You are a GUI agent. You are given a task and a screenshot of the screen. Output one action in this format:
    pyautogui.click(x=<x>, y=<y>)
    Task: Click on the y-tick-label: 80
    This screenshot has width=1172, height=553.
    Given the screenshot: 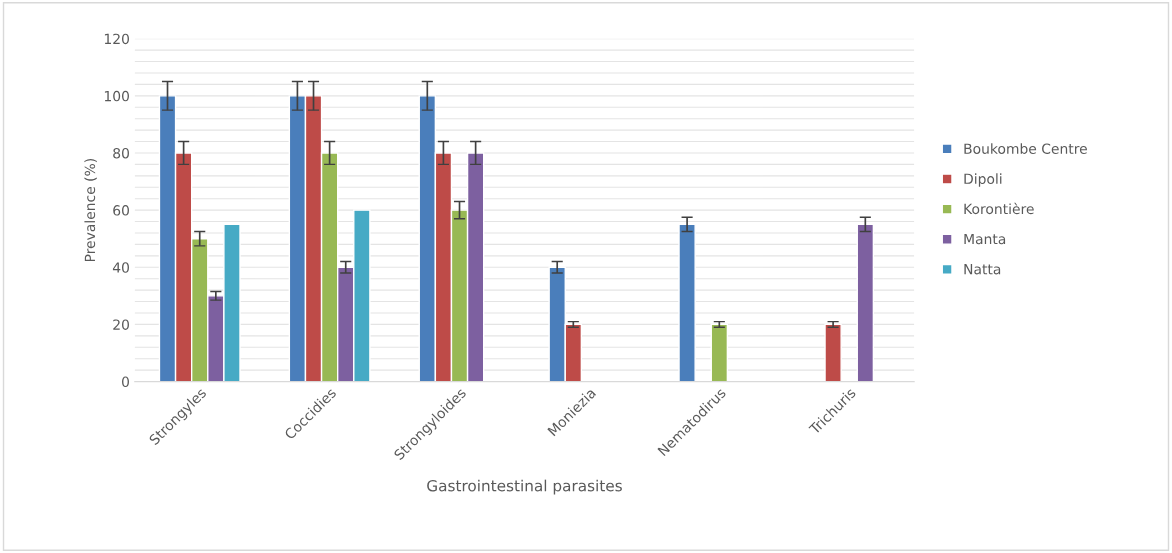 What is the action you would take?
    pyautogui.click(x=121, y=153)
    